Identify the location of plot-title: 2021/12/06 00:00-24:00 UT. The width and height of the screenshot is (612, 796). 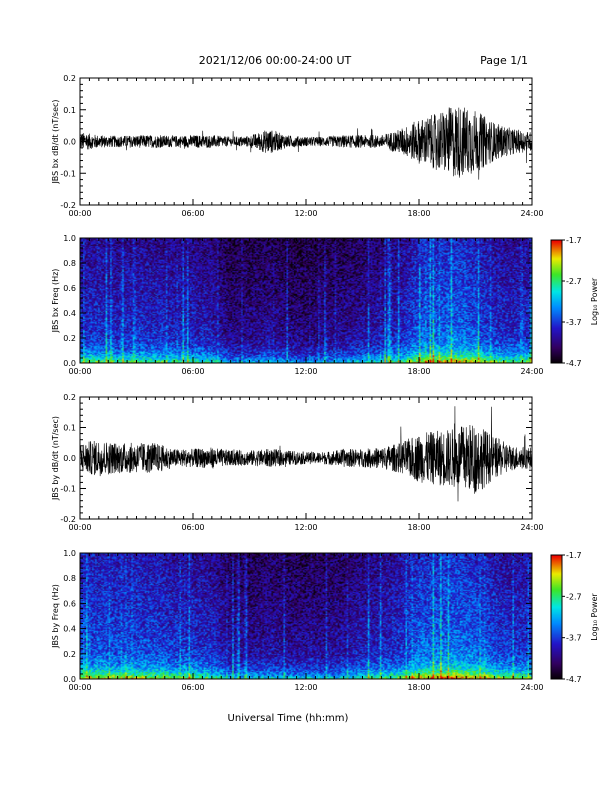
(275, 60).